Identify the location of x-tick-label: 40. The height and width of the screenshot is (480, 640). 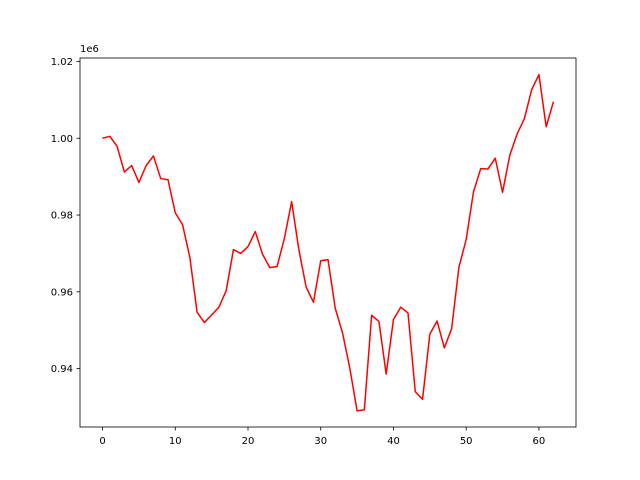
(393, 441).